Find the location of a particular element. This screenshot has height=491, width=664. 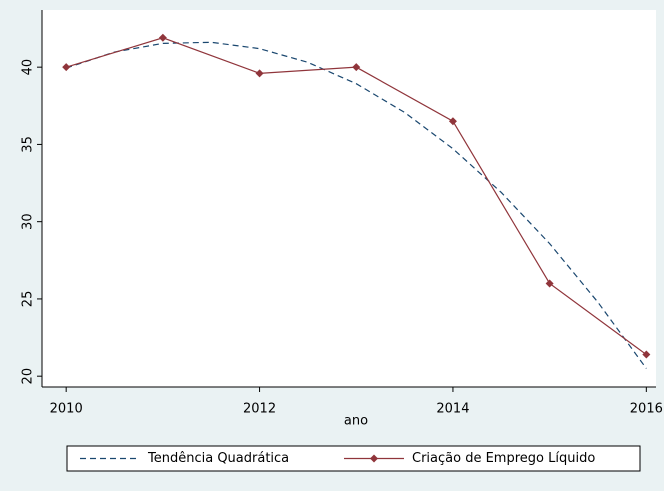

y-tick-label: 35 is located at coordinates (28, 144).